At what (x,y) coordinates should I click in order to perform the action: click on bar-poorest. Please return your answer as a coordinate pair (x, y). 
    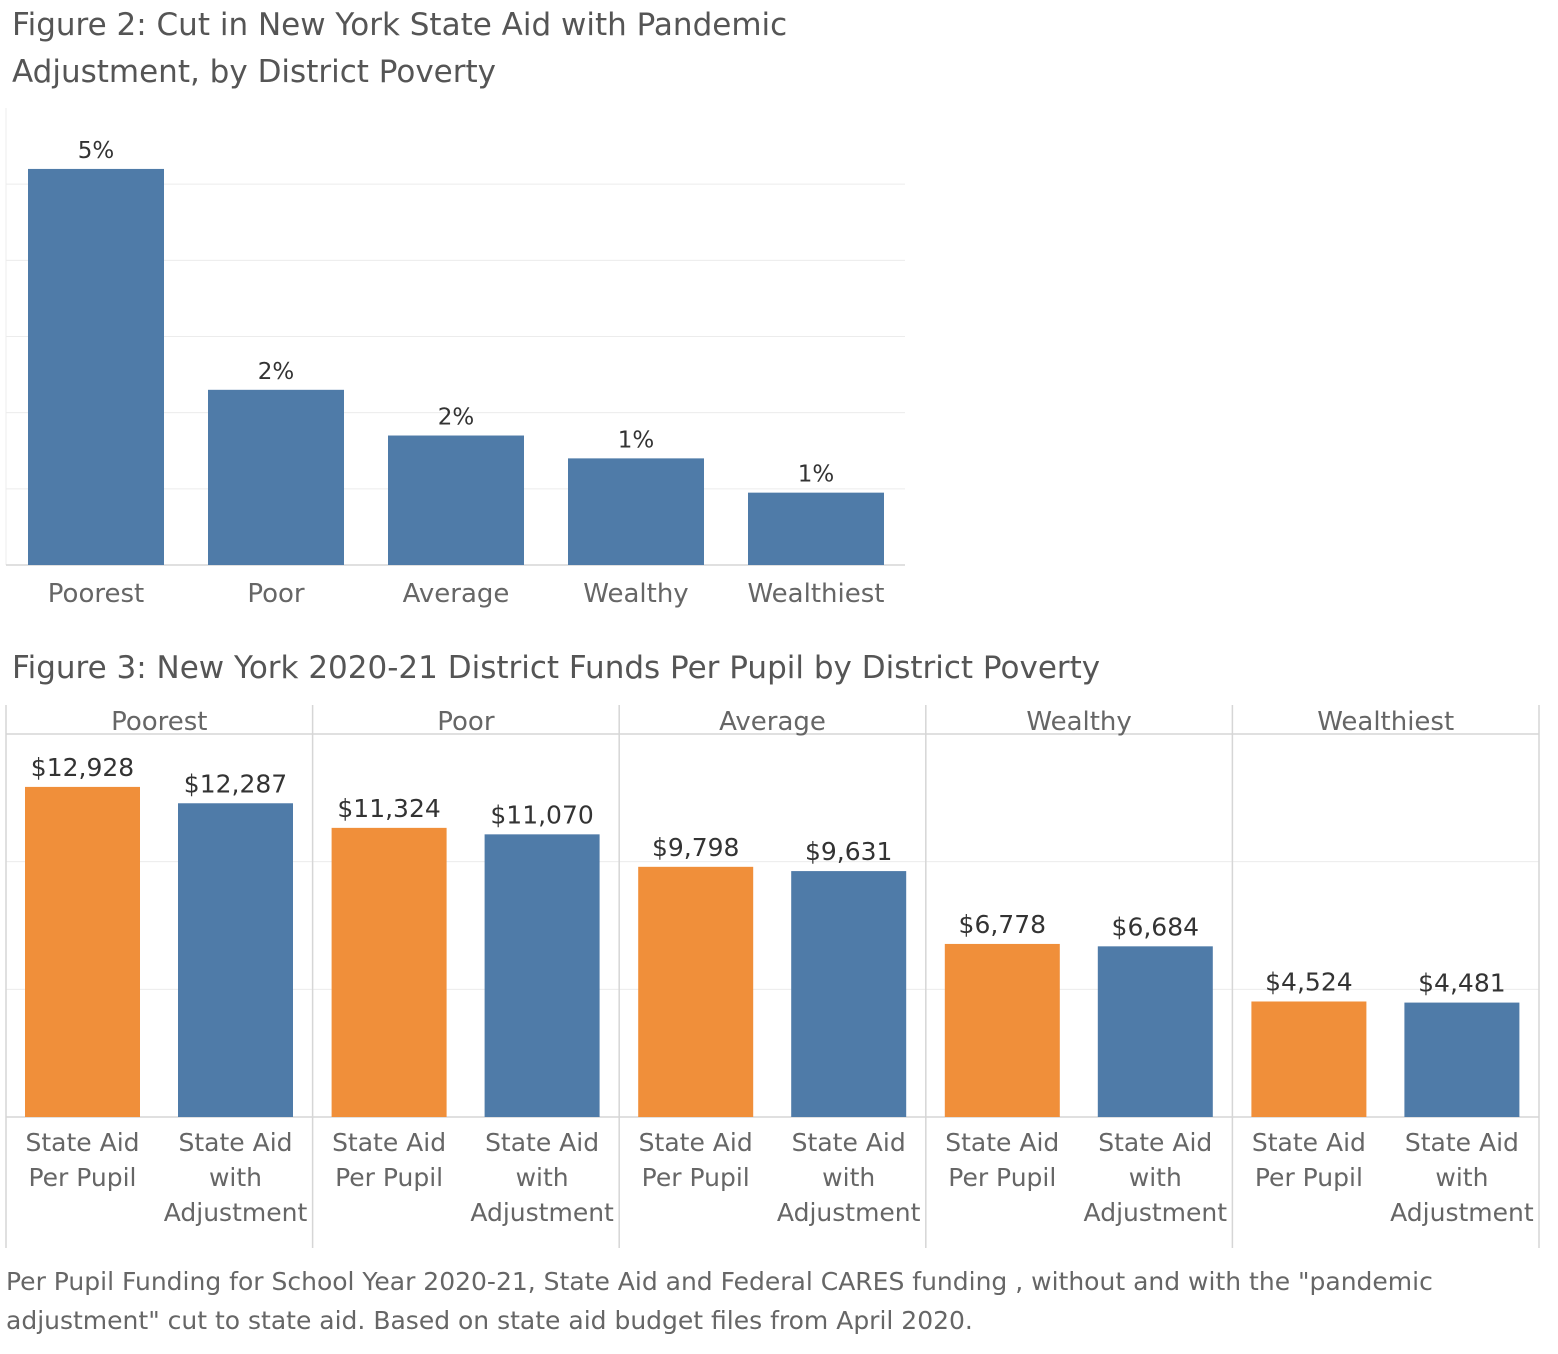
    Looking at the image, I should click on (96, 366).